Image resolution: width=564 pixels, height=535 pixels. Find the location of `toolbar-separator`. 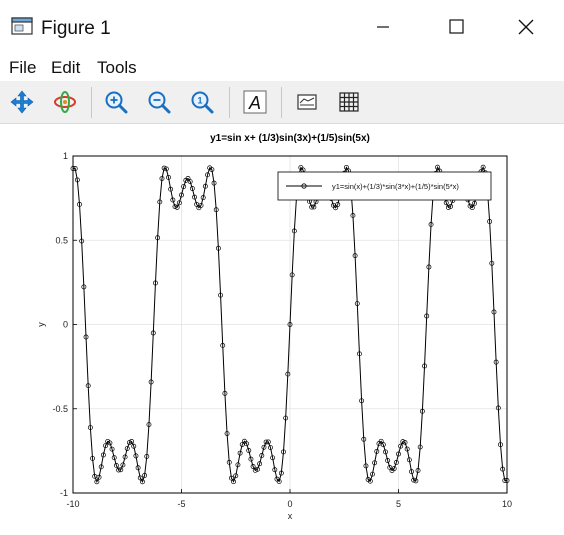

toolbar-separator is located at coordinates (229, 102).